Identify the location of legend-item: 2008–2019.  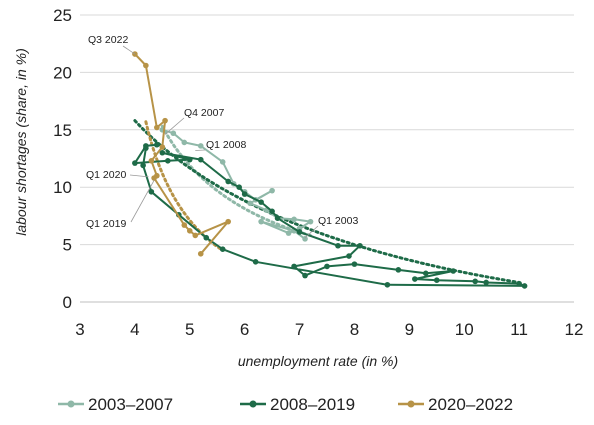
(297, 404).